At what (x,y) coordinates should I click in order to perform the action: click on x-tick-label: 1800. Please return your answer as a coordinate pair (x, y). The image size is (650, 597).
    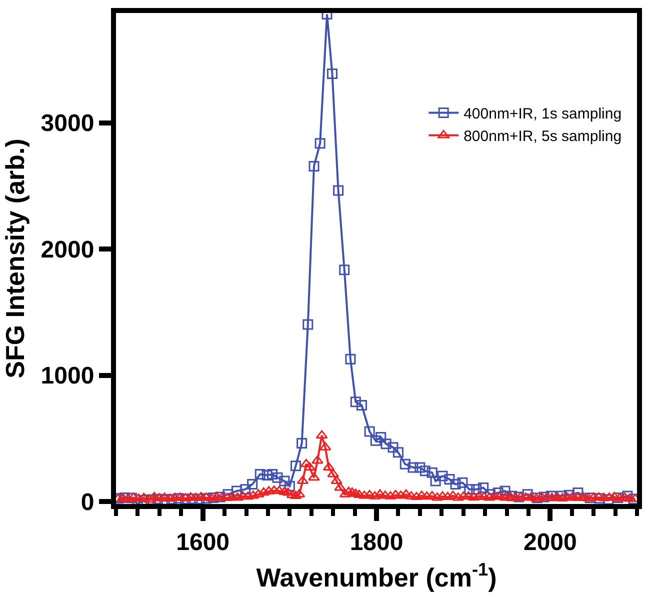
    Looking at the image, I should click on (377, 542).